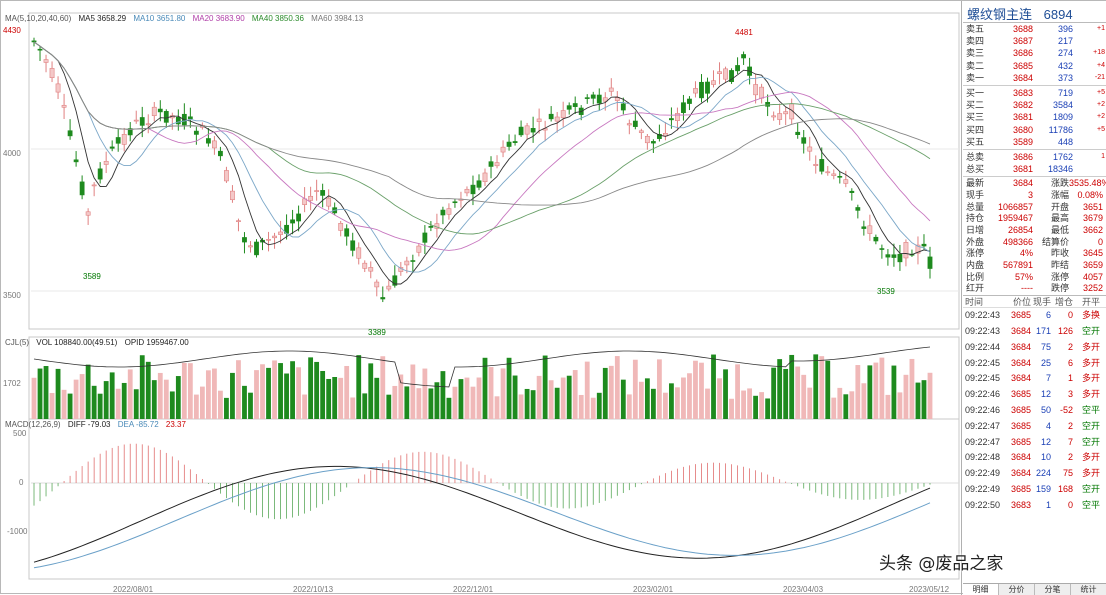 The height and width of the screenshot is (595, 1106). I want to click on bid-row: 买二 3682 3584 +2, so click(1034, 105).